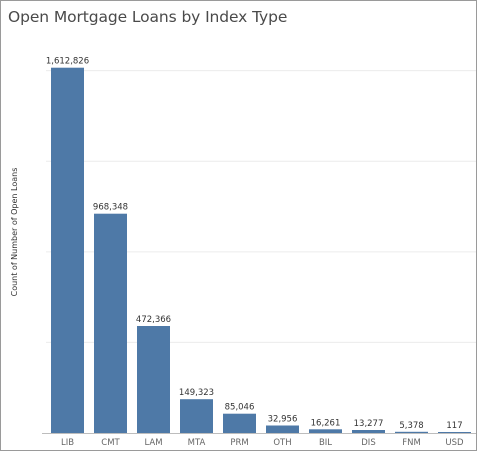 The height and width of the screenshot is (451, 477). I want to click on x-tick-oth: OTH, so click(282, 443).